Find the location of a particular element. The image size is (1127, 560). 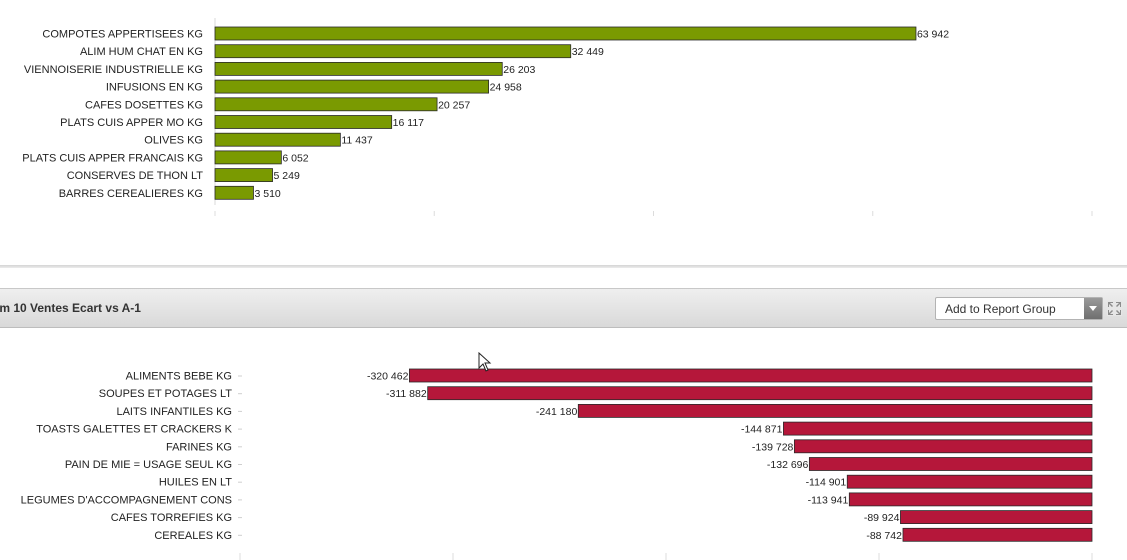

category-label: PLATS CUIS APPER MO KG is located at coordinates (131, 123).